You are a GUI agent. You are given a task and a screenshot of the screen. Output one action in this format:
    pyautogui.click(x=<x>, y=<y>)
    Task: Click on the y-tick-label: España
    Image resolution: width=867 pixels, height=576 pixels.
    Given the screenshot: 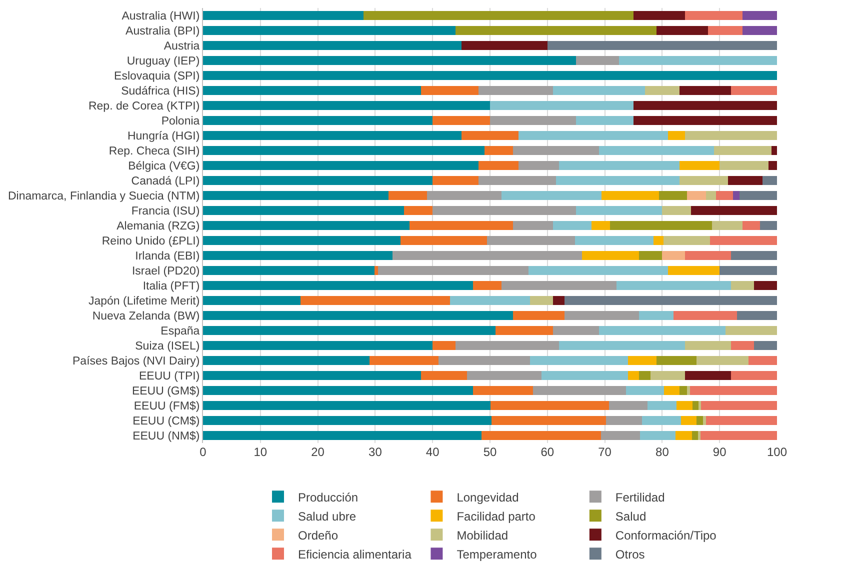 What is the action you would take?
    pyautogui.click(x=180, y=332)
    